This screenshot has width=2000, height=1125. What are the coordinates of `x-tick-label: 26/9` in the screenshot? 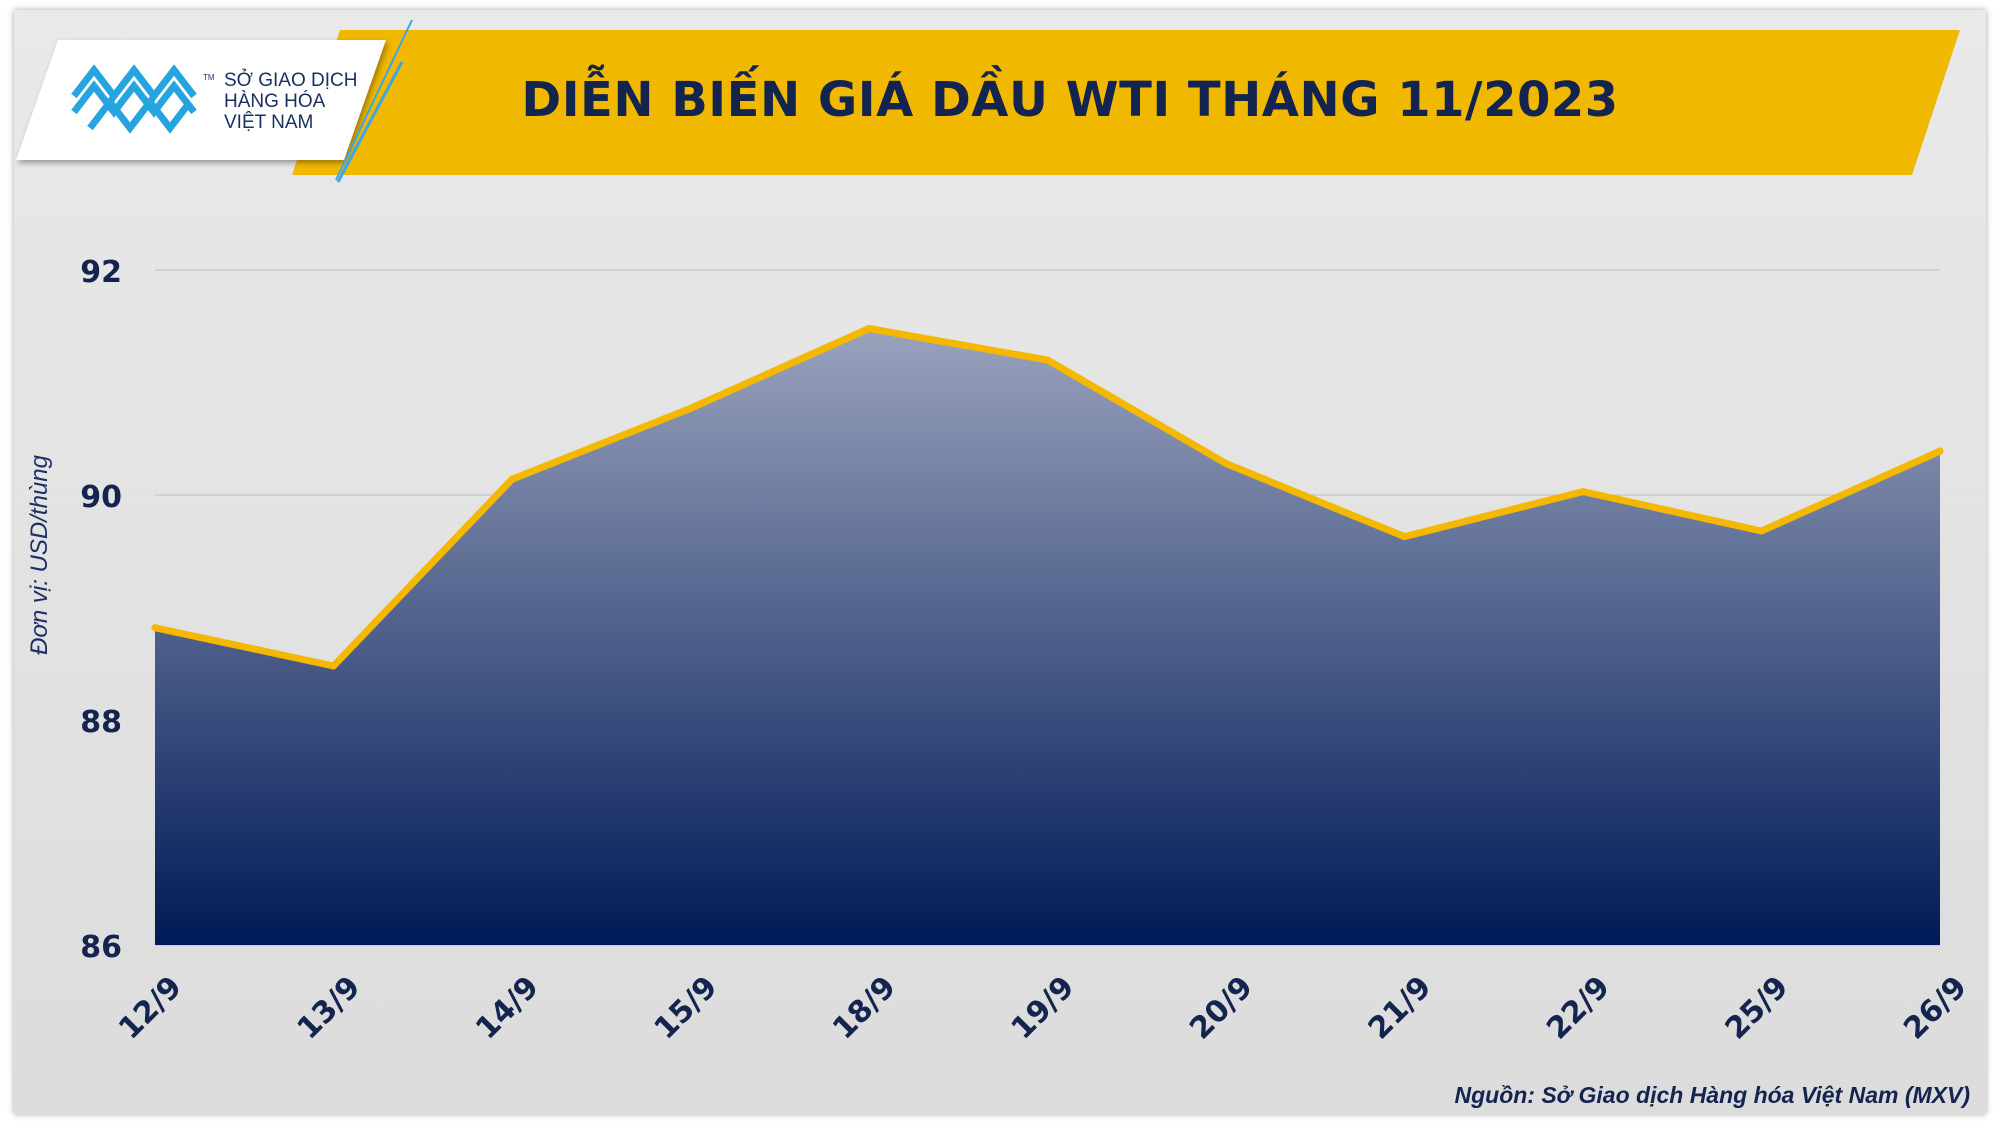 It's located at (1935, 1008).